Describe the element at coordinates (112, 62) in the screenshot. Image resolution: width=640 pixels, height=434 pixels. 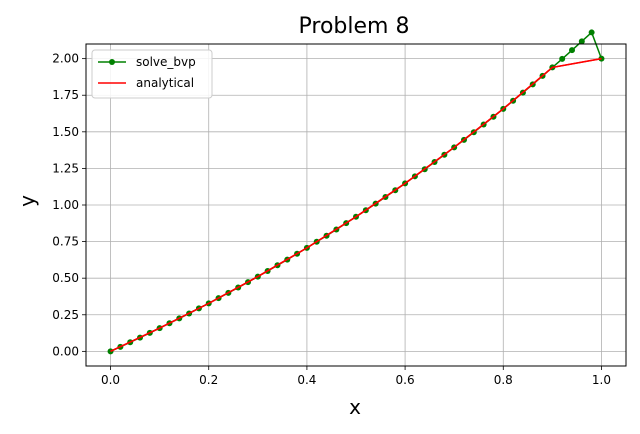
I see `legend-marker-solve-bvp` at that location.